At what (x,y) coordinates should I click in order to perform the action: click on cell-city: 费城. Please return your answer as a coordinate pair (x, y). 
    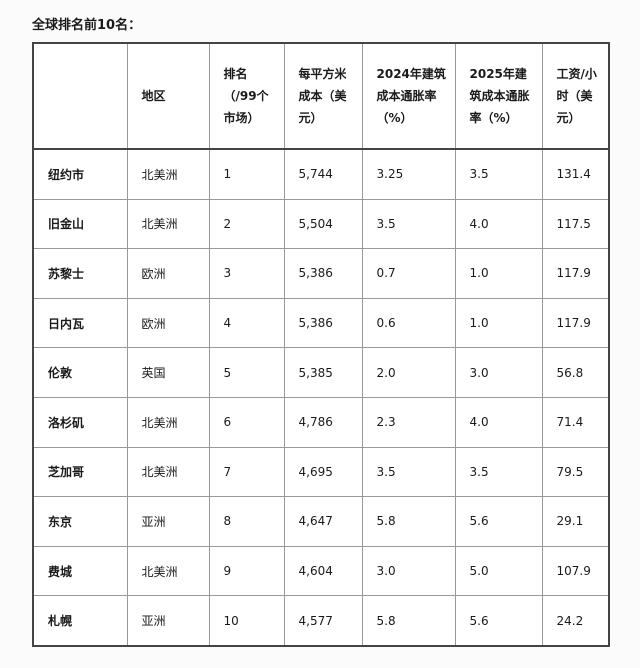
    Looking at the image, I should click on (80, 571).